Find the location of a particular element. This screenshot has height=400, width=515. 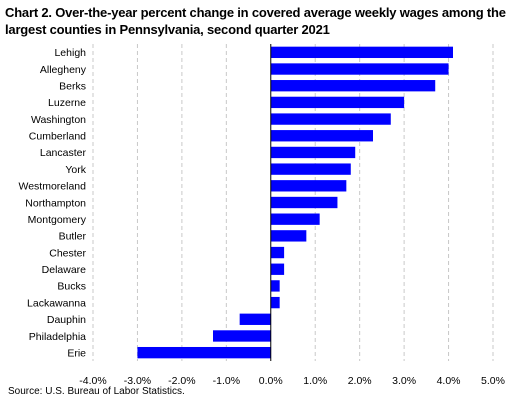

category-label: Delaware is located at coordinates (64, 270).